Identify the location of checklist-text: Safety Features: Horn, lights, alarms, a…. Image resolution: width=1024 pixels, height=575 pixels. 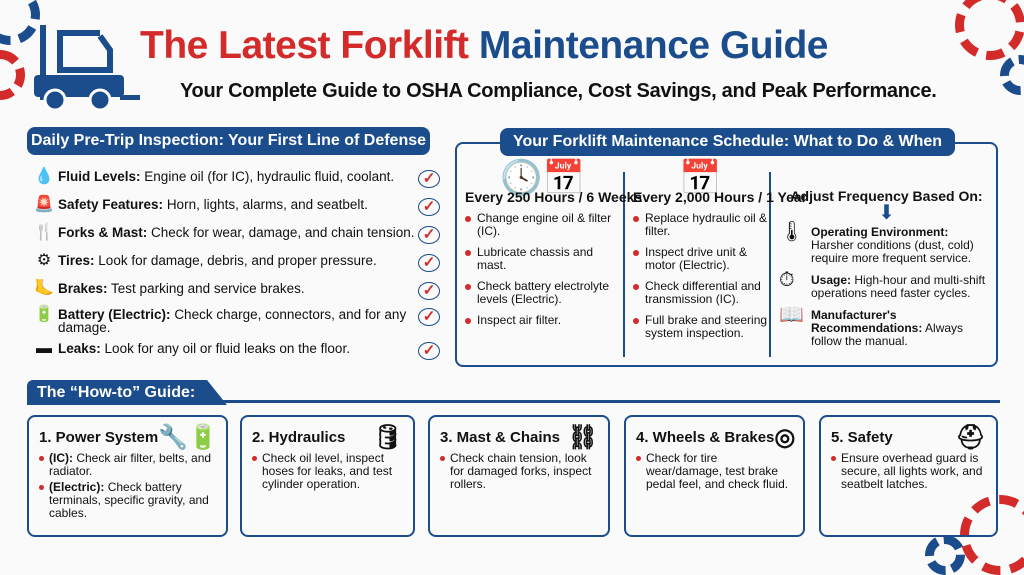
(238, 204).